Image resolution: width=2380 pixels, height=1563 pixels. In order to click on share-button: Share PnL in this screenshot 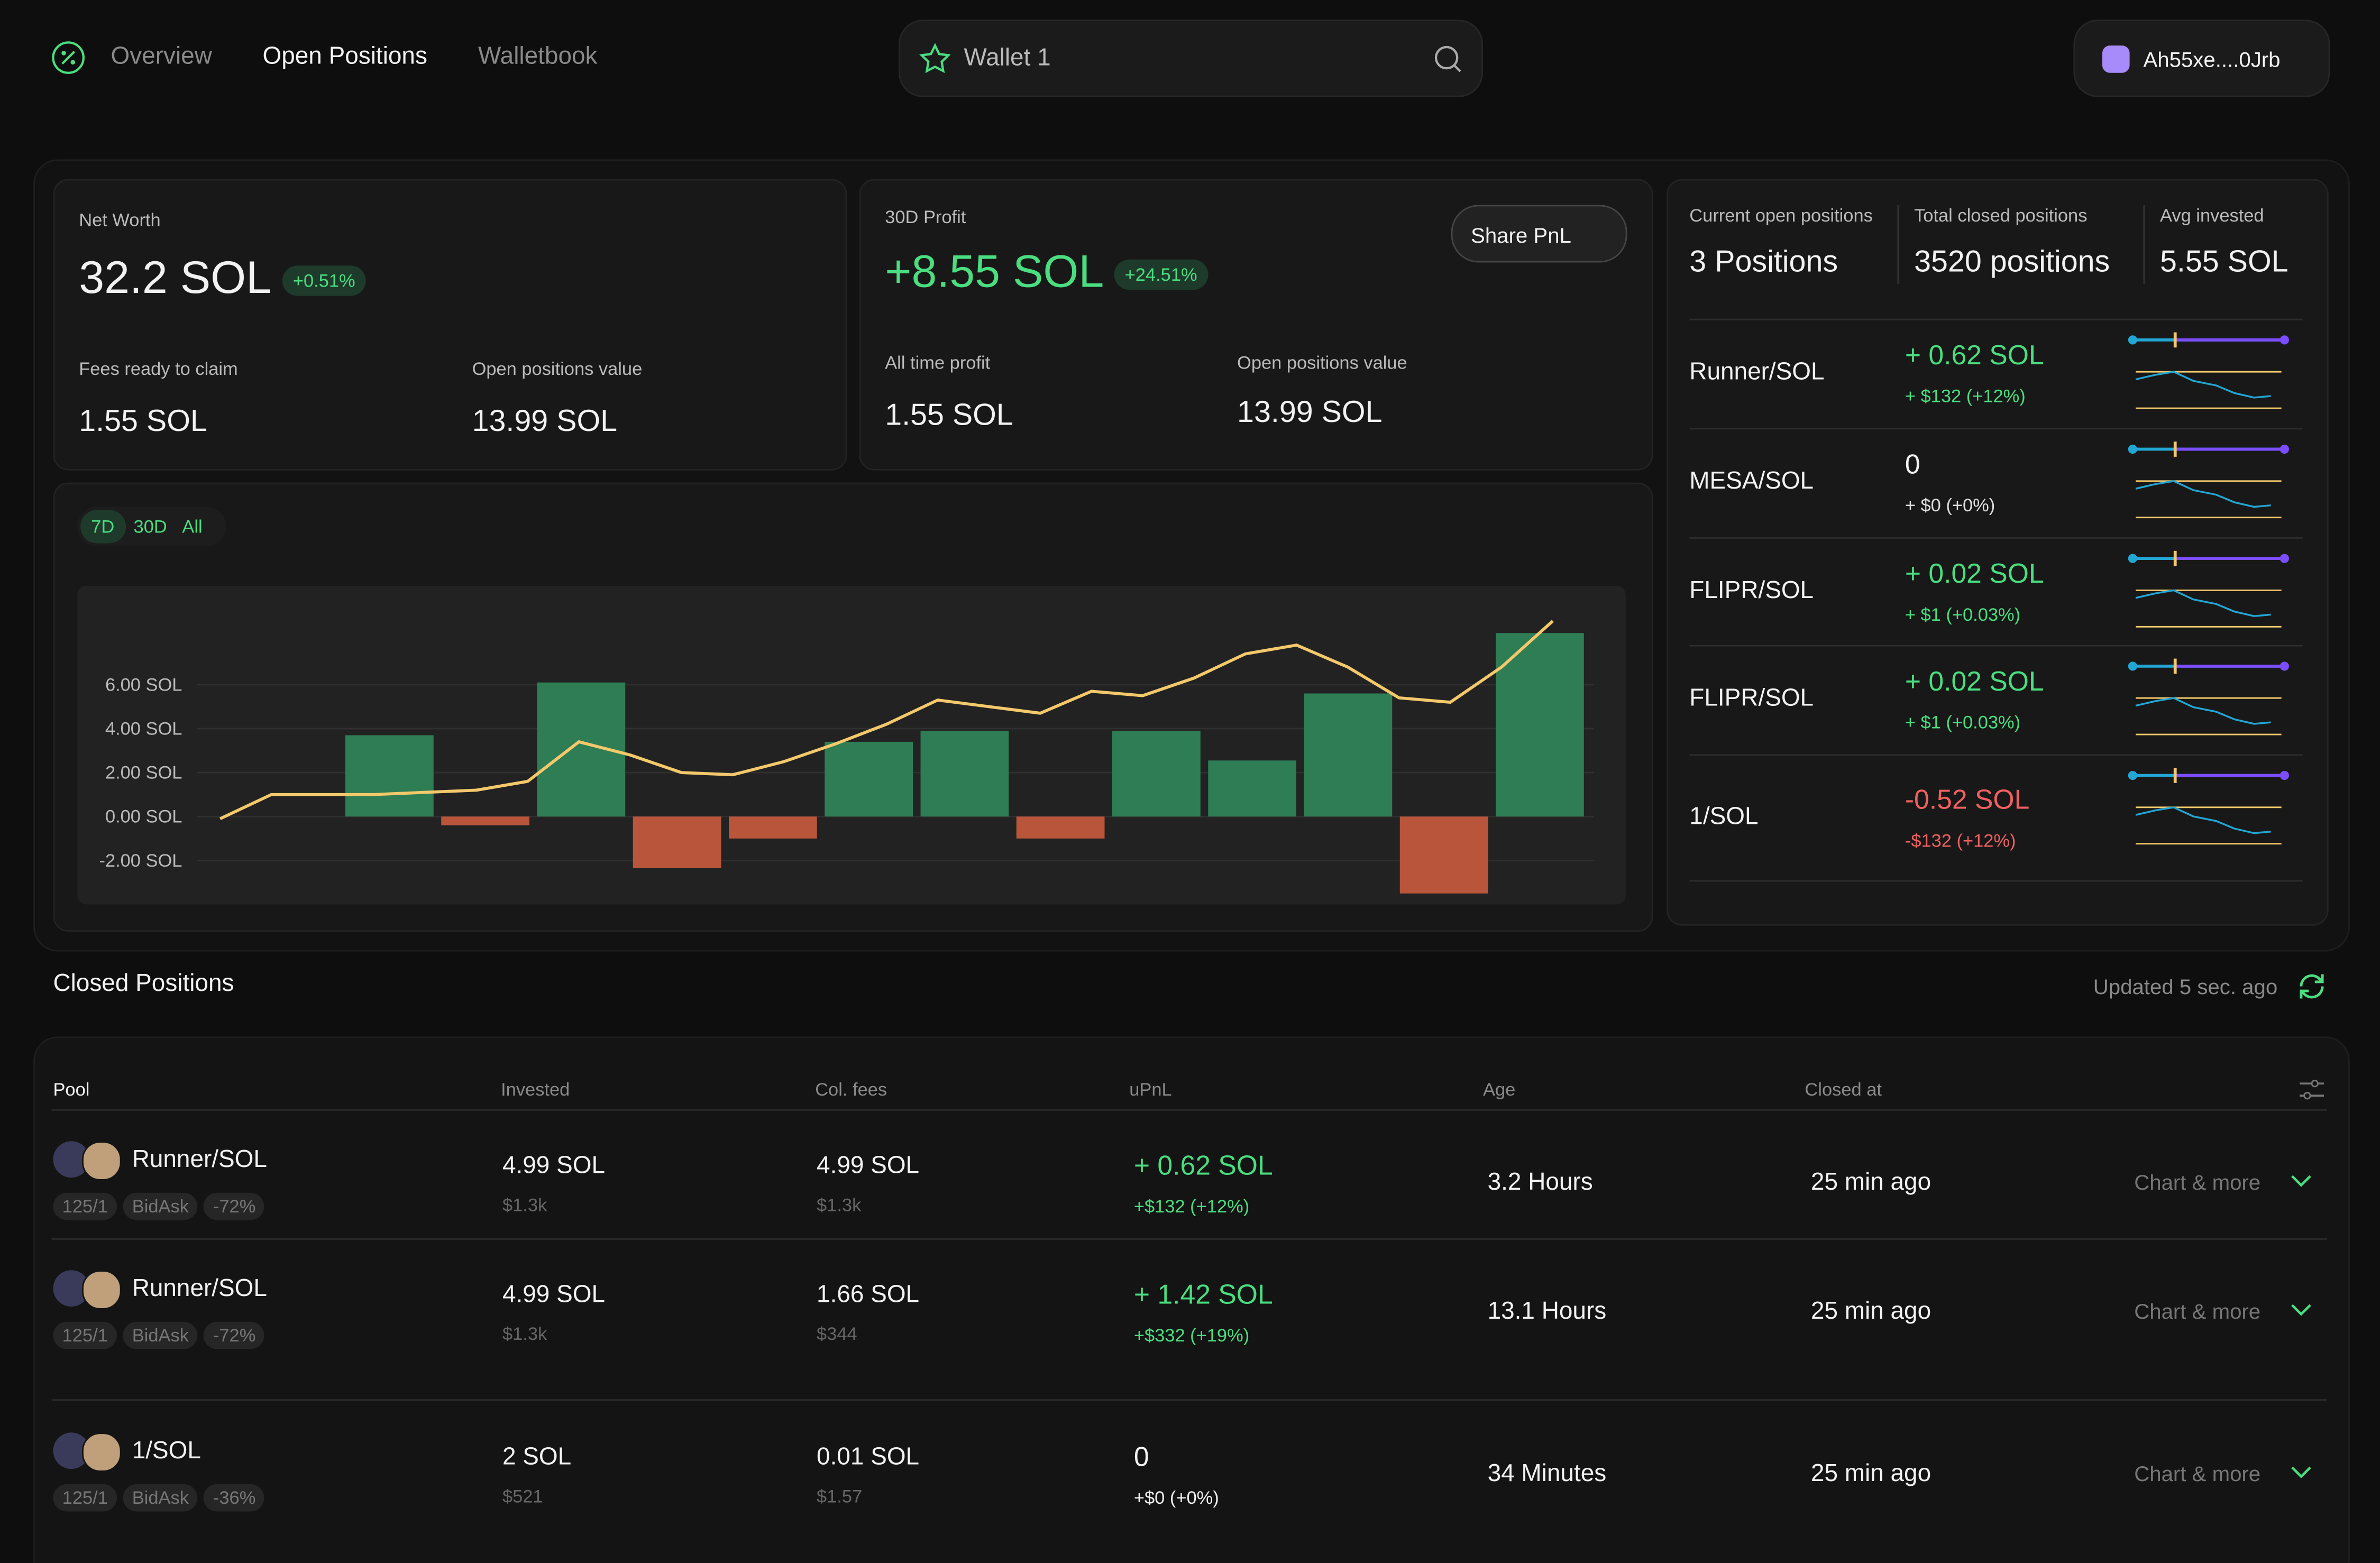, I will do `click(1539, 234)`.